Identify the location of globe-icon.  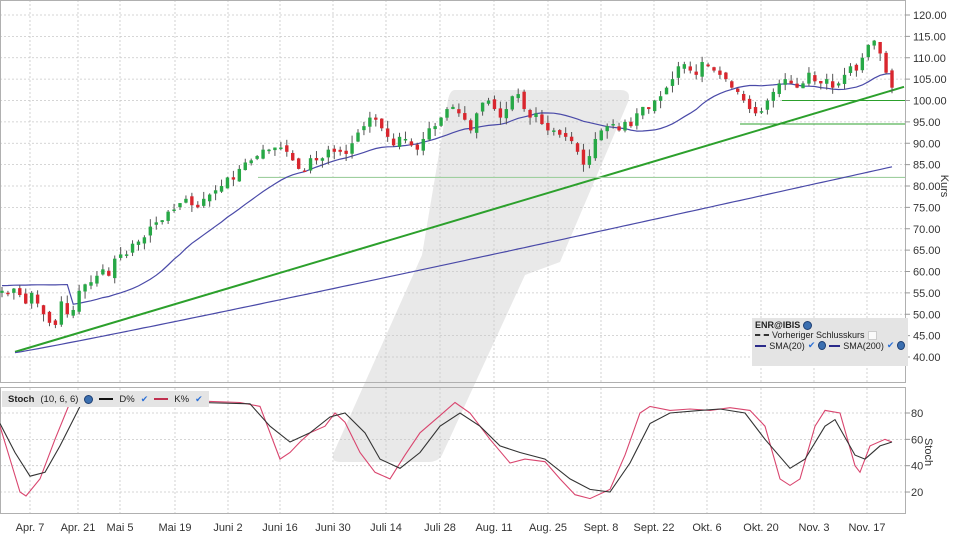
(808, 325).